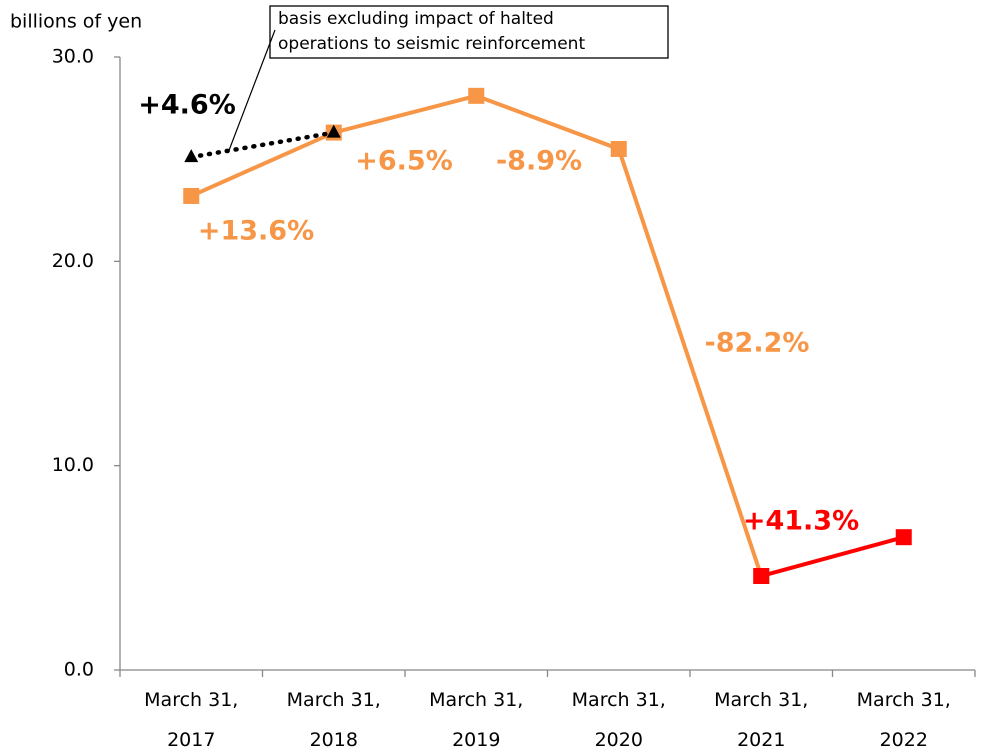 The height and width of the screenshot is (754, 982). What do you see at coordinates (191, 720) in the screenshot?
I see `x-tick-label: March 31, 2017` at bounding box center [191, 720].